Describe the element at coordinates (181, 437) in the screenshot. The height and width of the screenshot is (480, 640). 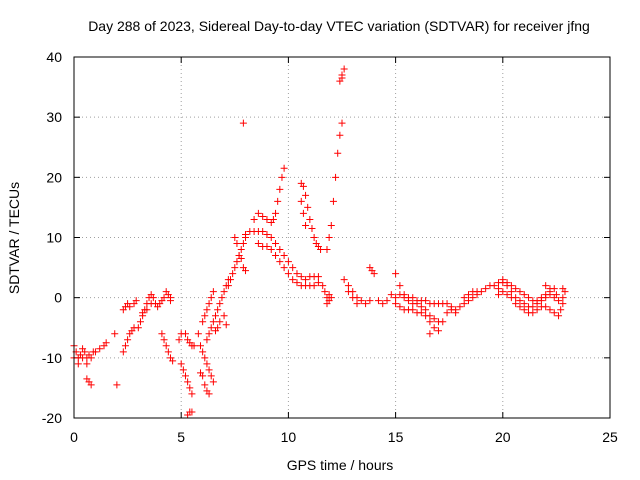
I see `x-tick-label: 5` at that location.